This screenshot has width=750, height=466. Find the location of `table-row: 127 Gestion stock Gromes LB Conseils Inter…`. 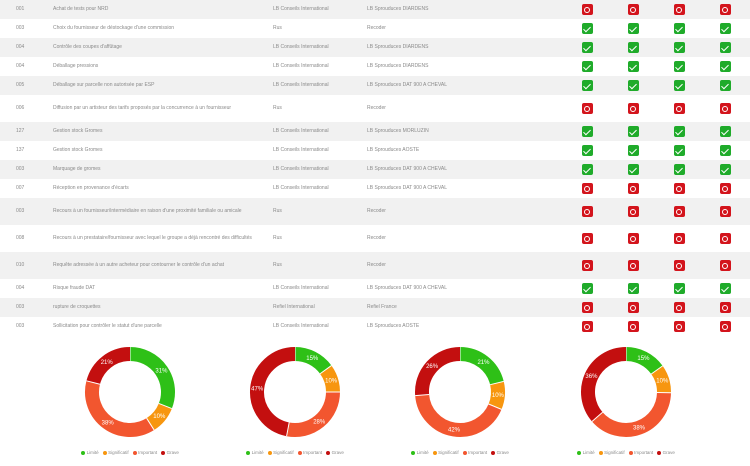

table-row: 127 Gestion stock Gromes LB Conseils Inter… is located at coordinates (375, 131).